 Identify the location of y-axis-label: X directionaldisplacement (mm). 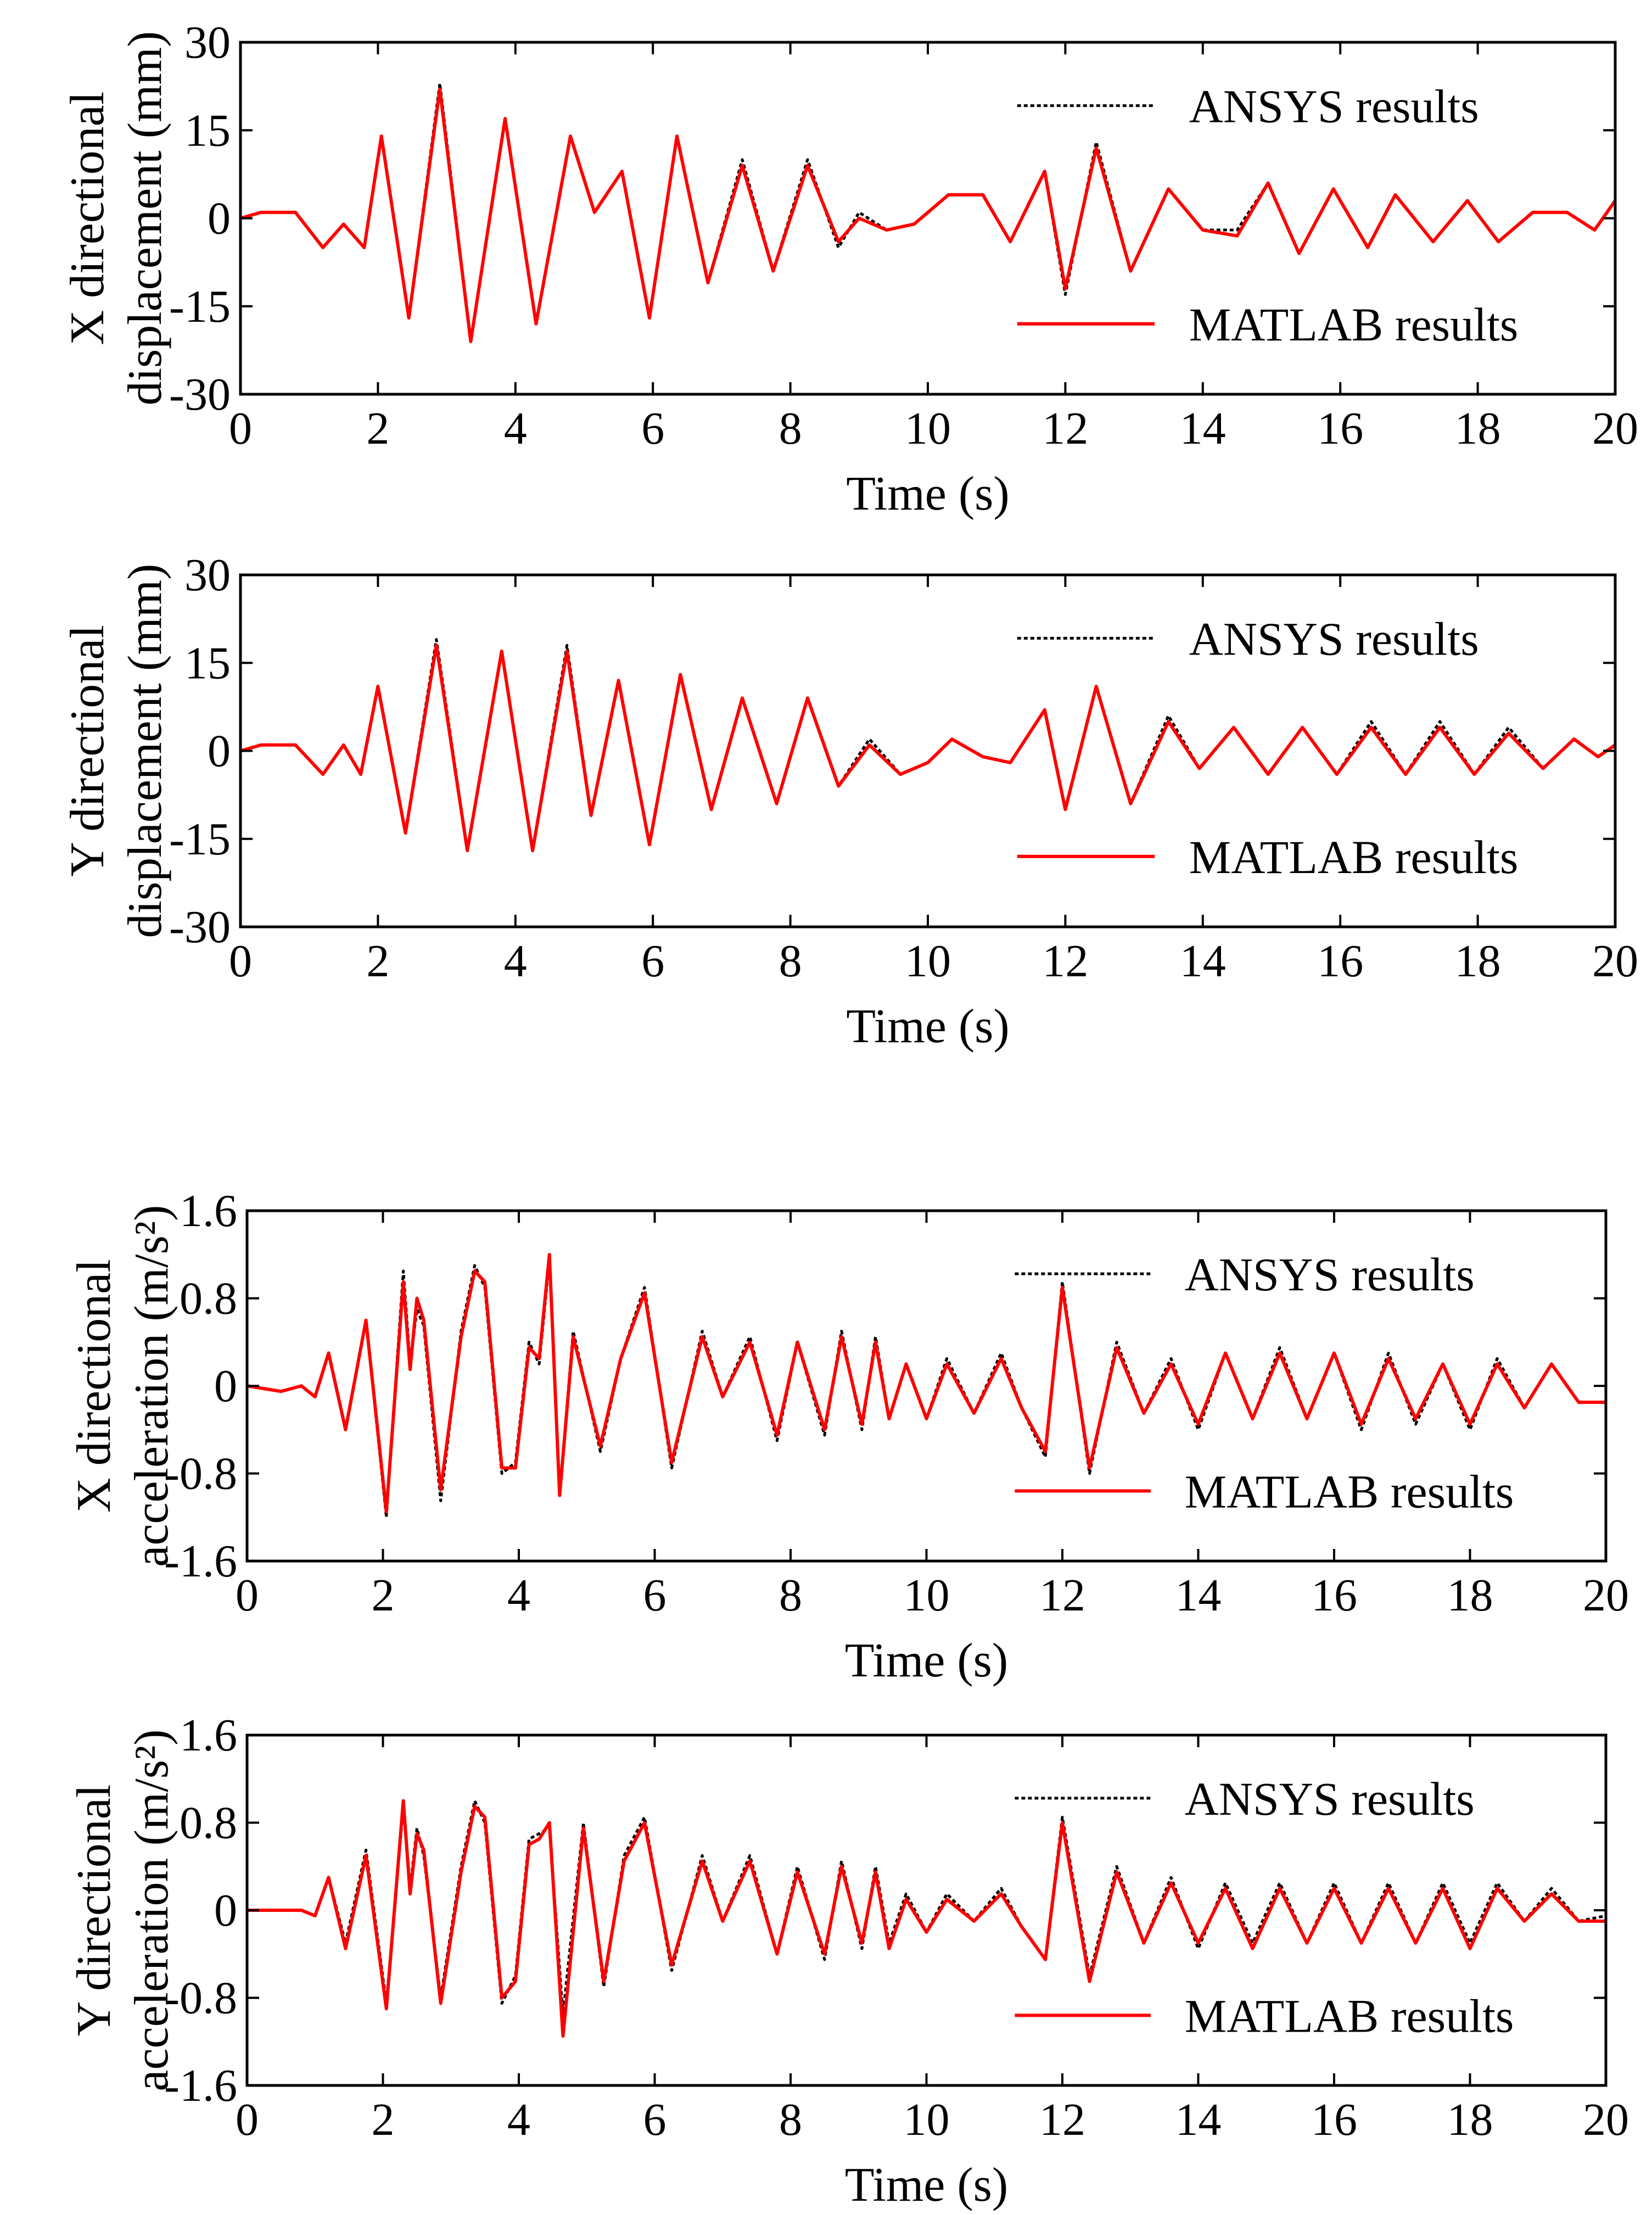
(116, 218).